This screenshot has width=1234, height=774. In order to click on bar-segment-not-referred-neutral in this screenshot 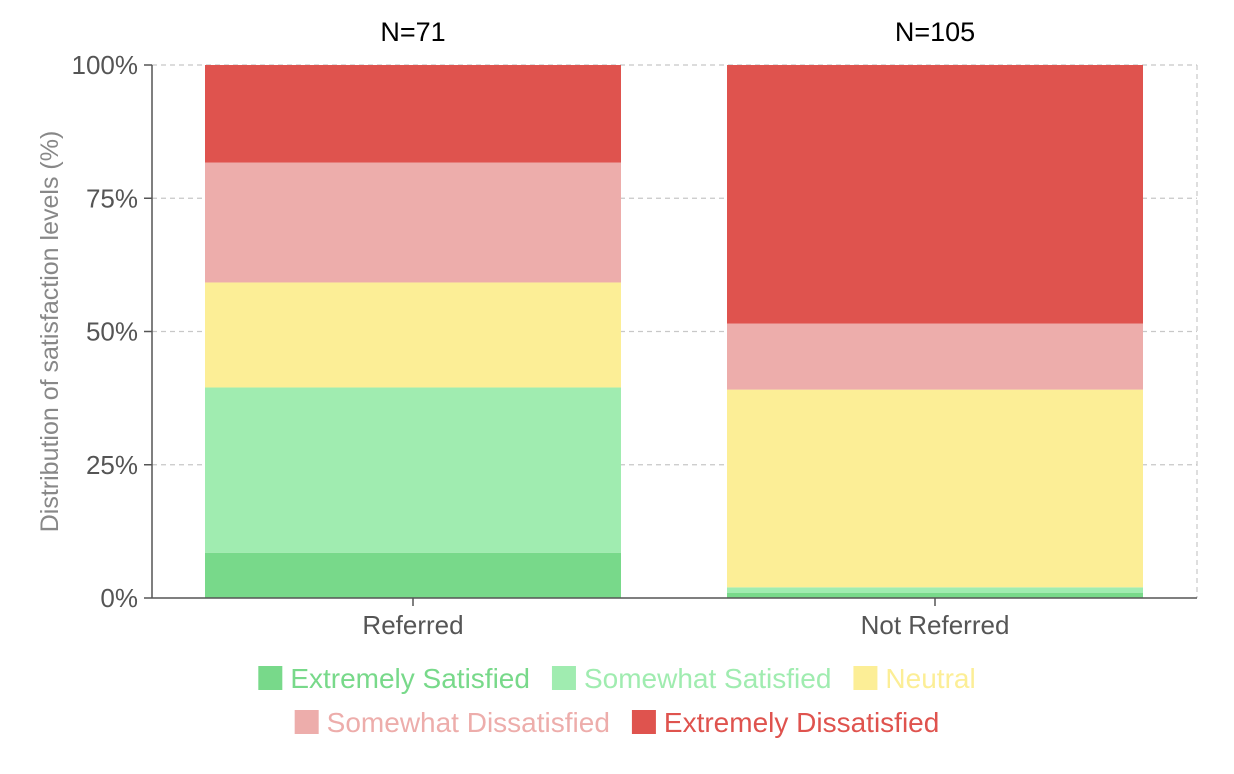, I will do `click(935, 488)`.